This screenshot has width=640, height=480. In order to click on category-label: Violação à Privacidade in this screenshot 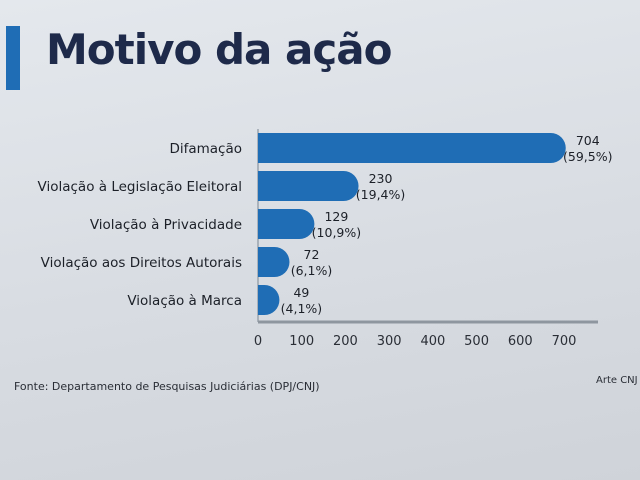, I will do `click(166, 225)`.